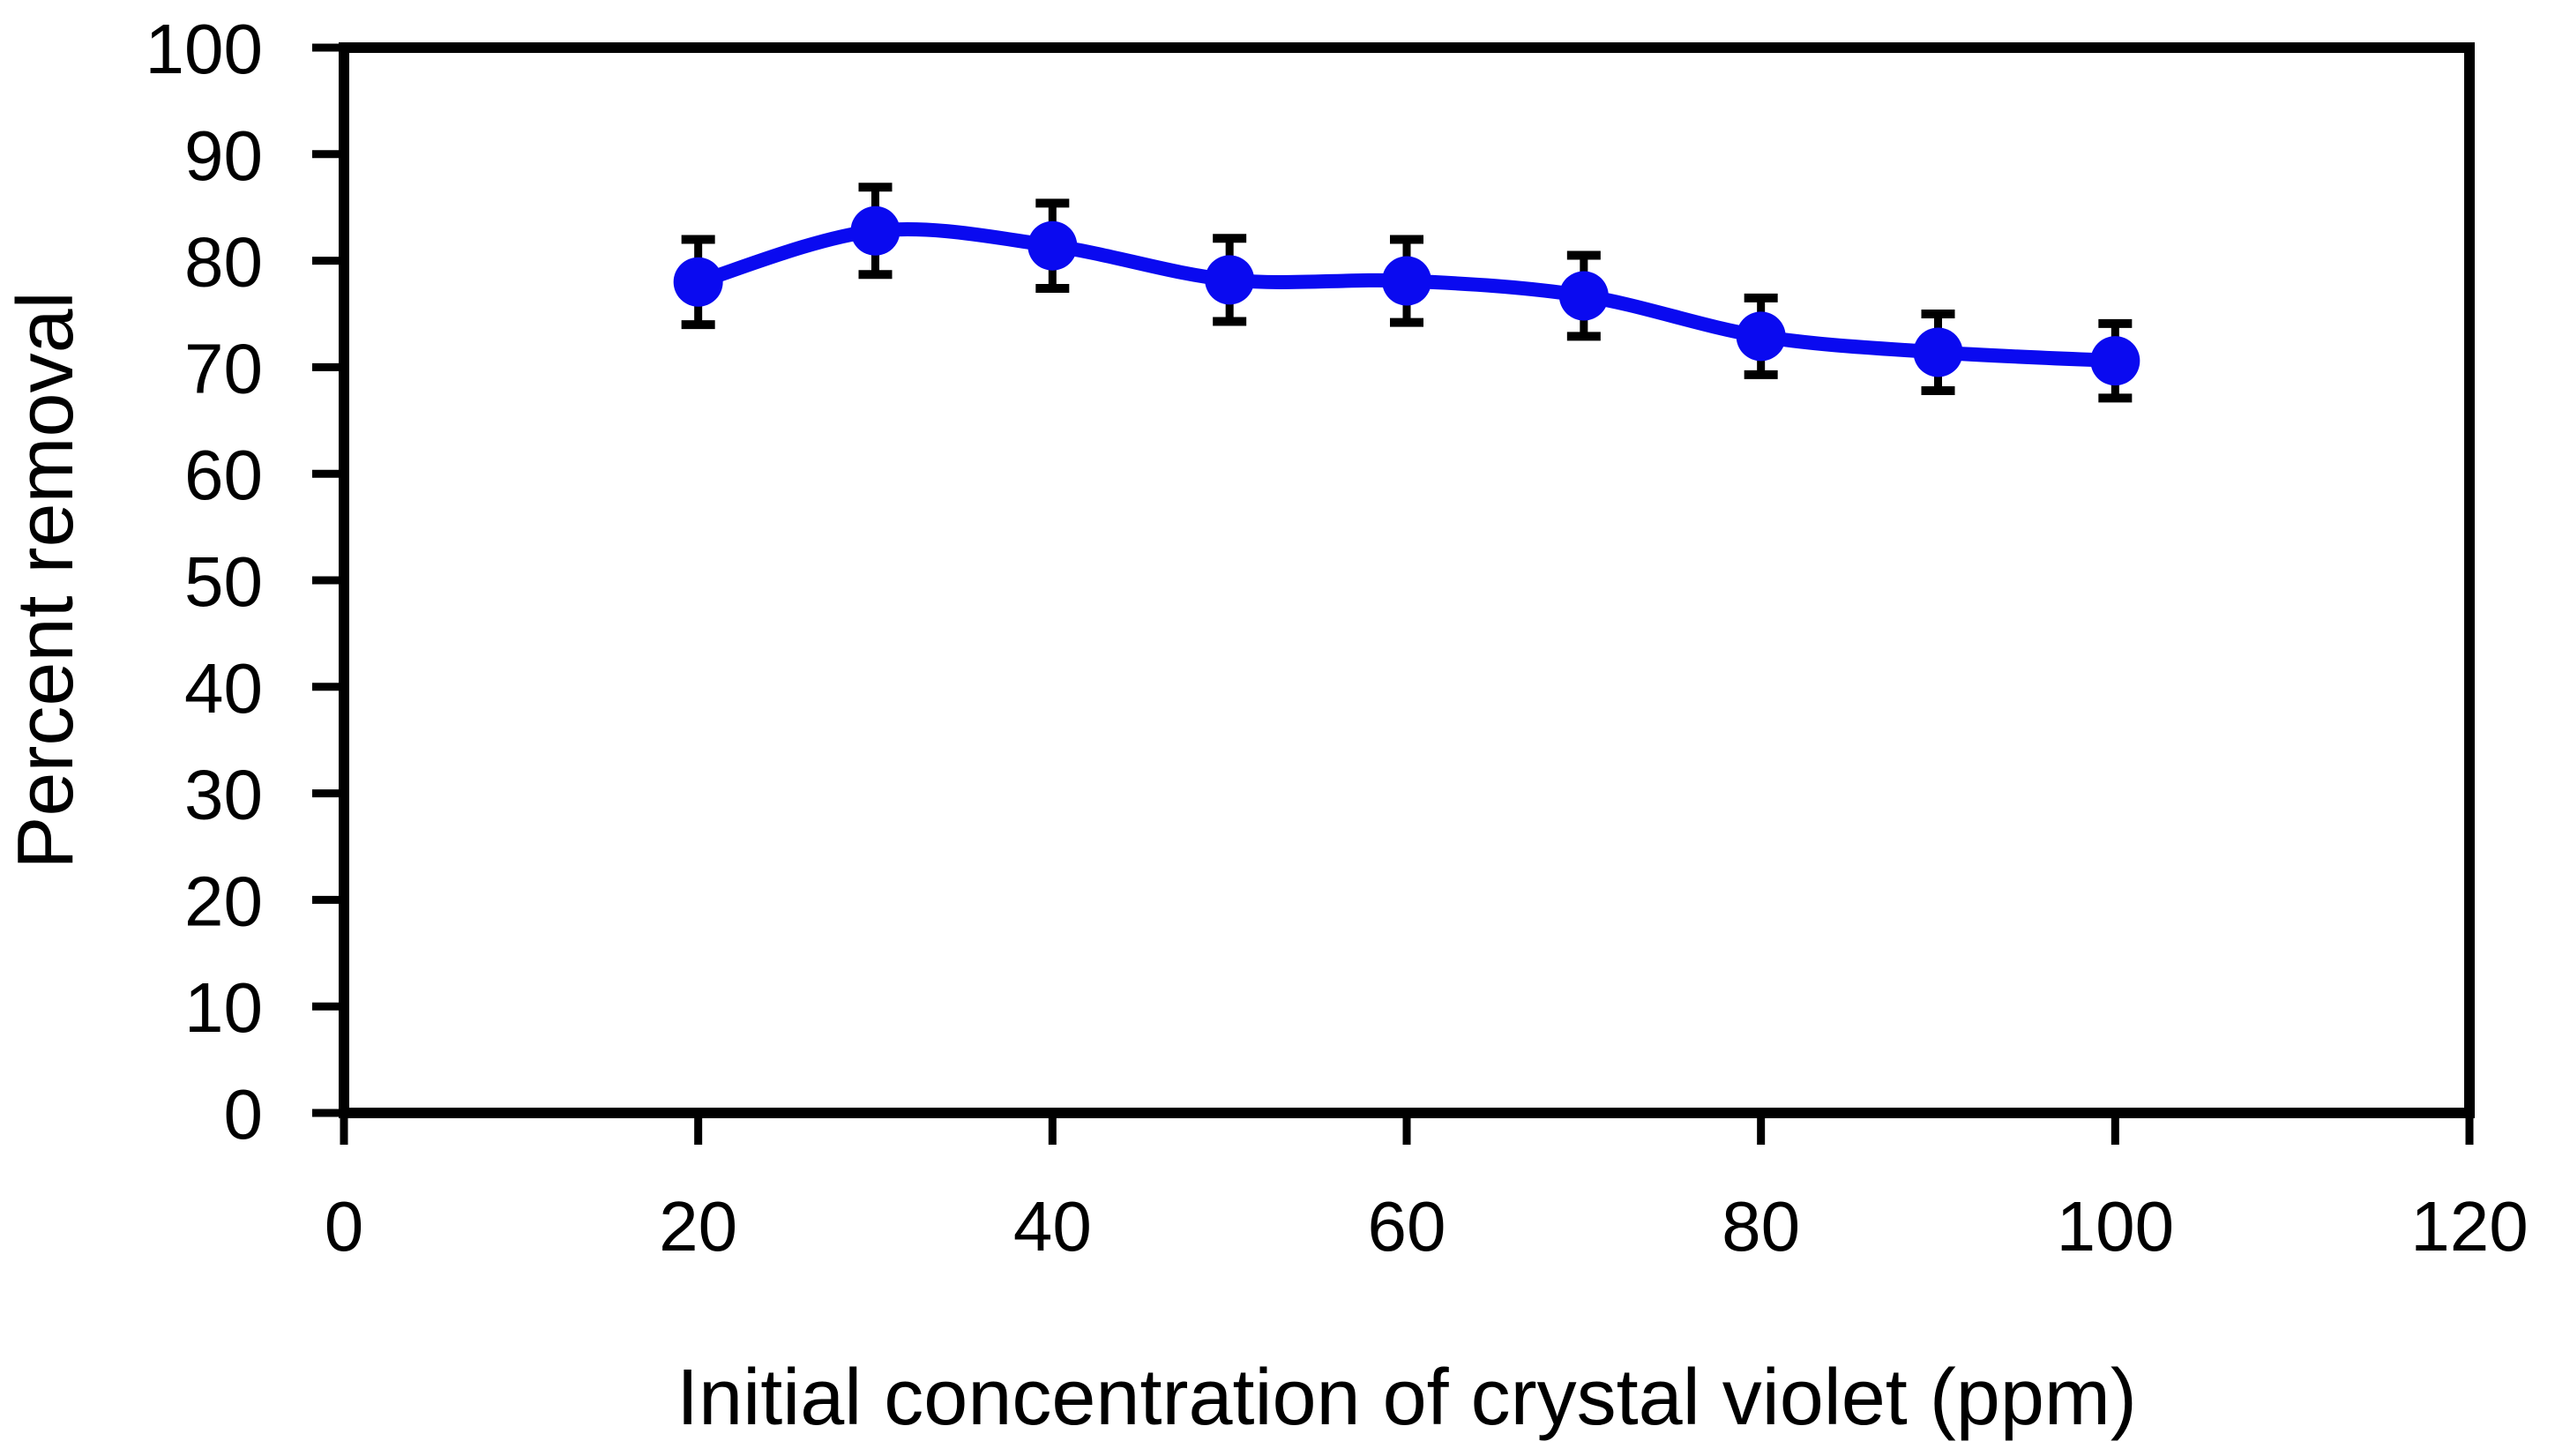 The image size is (2555, 1456). I want to click on x-tick-label: 60, so click(1407, 1226).